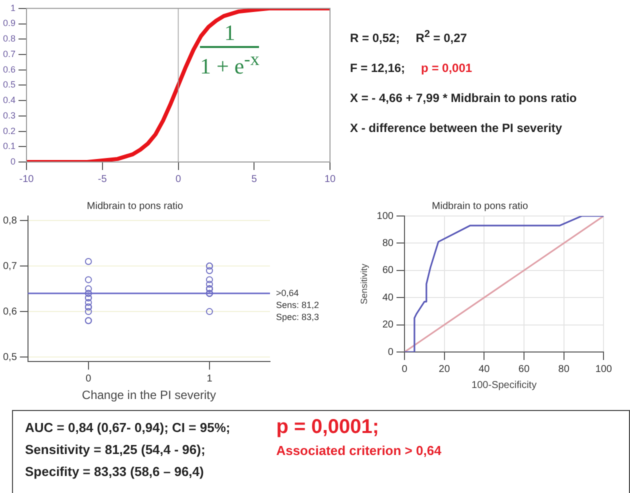 Image resolution: width=630 pixels, height=493 pixels. What do you see at coordinates (363, 283) in the screenshot?
I see `y-axis-title: Sensitivity` at bounding box center [363, 283].